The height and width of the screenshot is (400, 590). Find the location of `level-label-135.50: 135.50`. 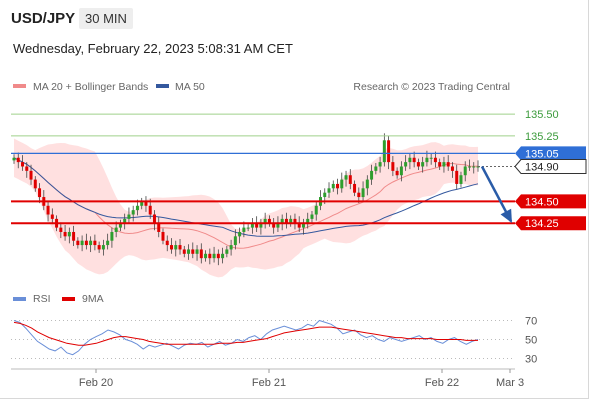

level-label-135.50: 135.50 is located at coordinates (542, 115).